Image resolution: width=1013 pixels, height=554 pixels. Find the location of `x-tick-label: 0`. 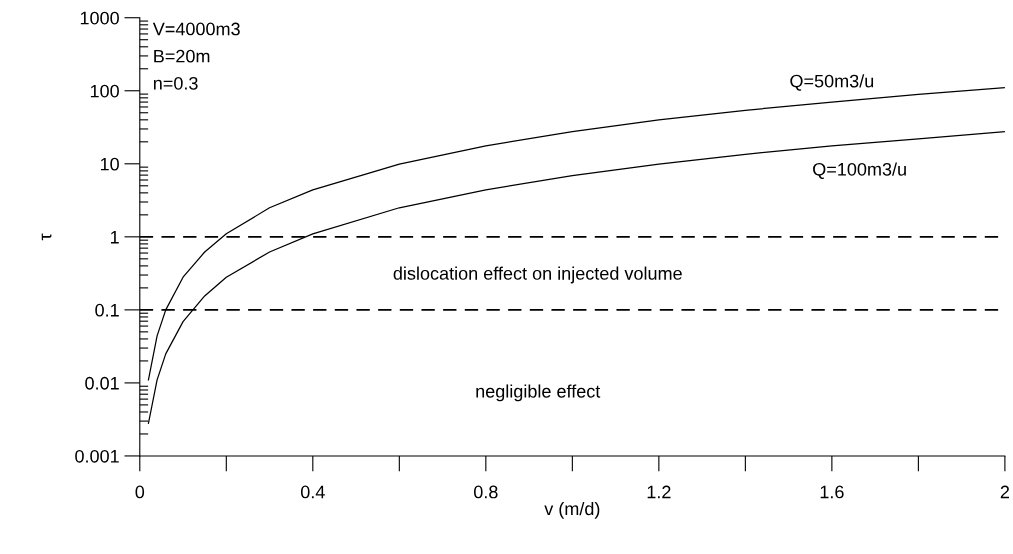

x-tick-label: 0 is located at coordinates (140, 492).